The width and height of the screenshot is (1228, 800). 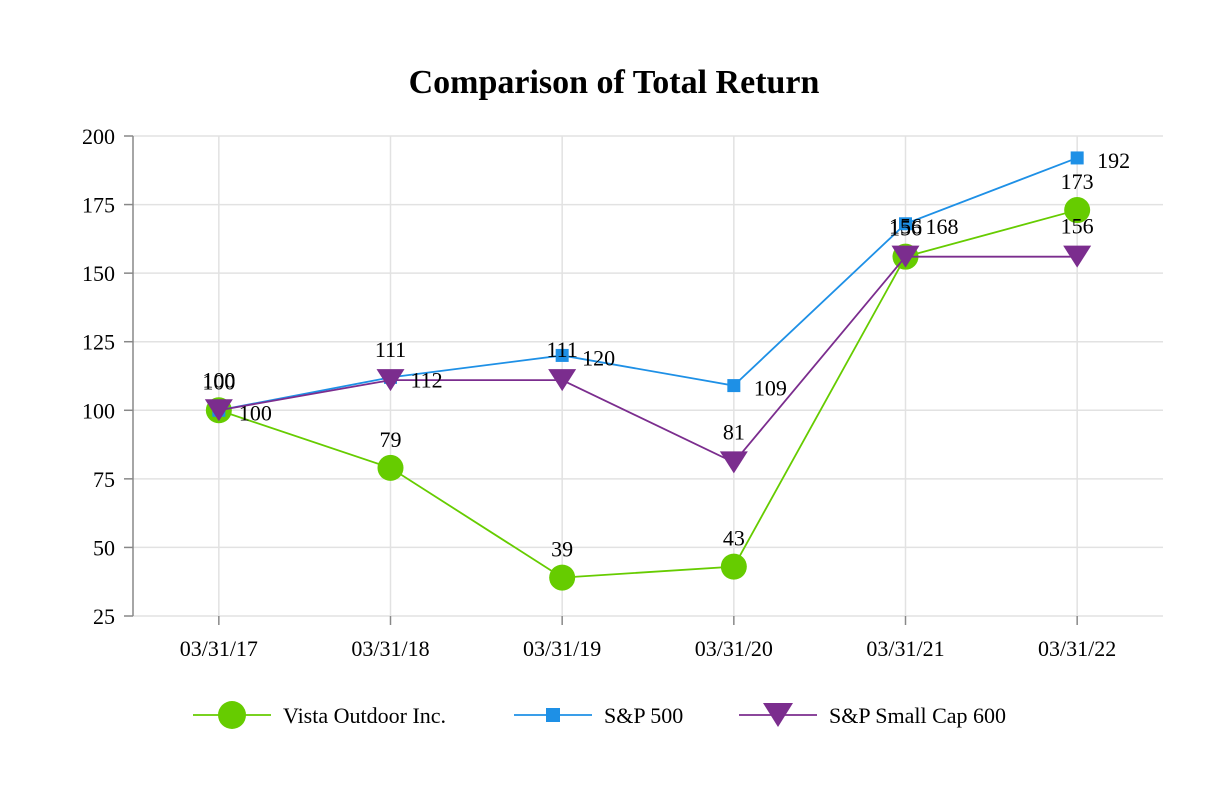 What do you see at coordinates (1113, 160) in the screenshot?
I see `data-label-s-p-500: 192` at bounding box center [1113, 160].